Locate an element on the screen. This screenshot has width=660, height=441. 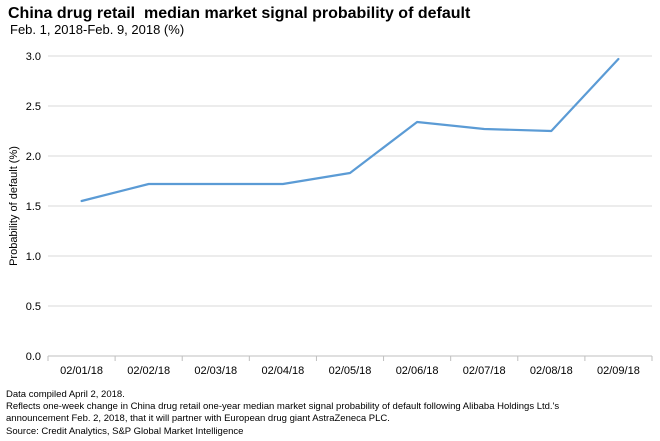
y-tick-label: 3.0 is located at coordinates (33, 57).